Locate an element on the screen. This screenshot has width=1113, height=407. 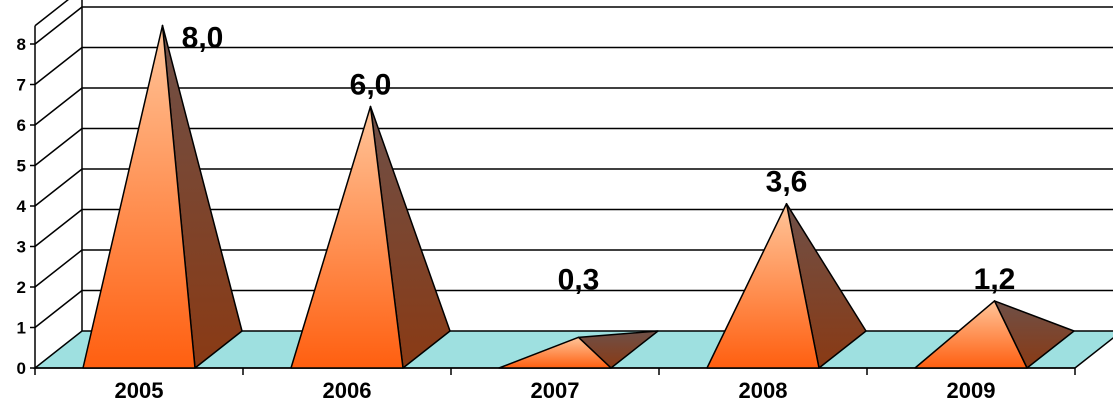
pyramid-2007 is located at coordinates (578, 349).